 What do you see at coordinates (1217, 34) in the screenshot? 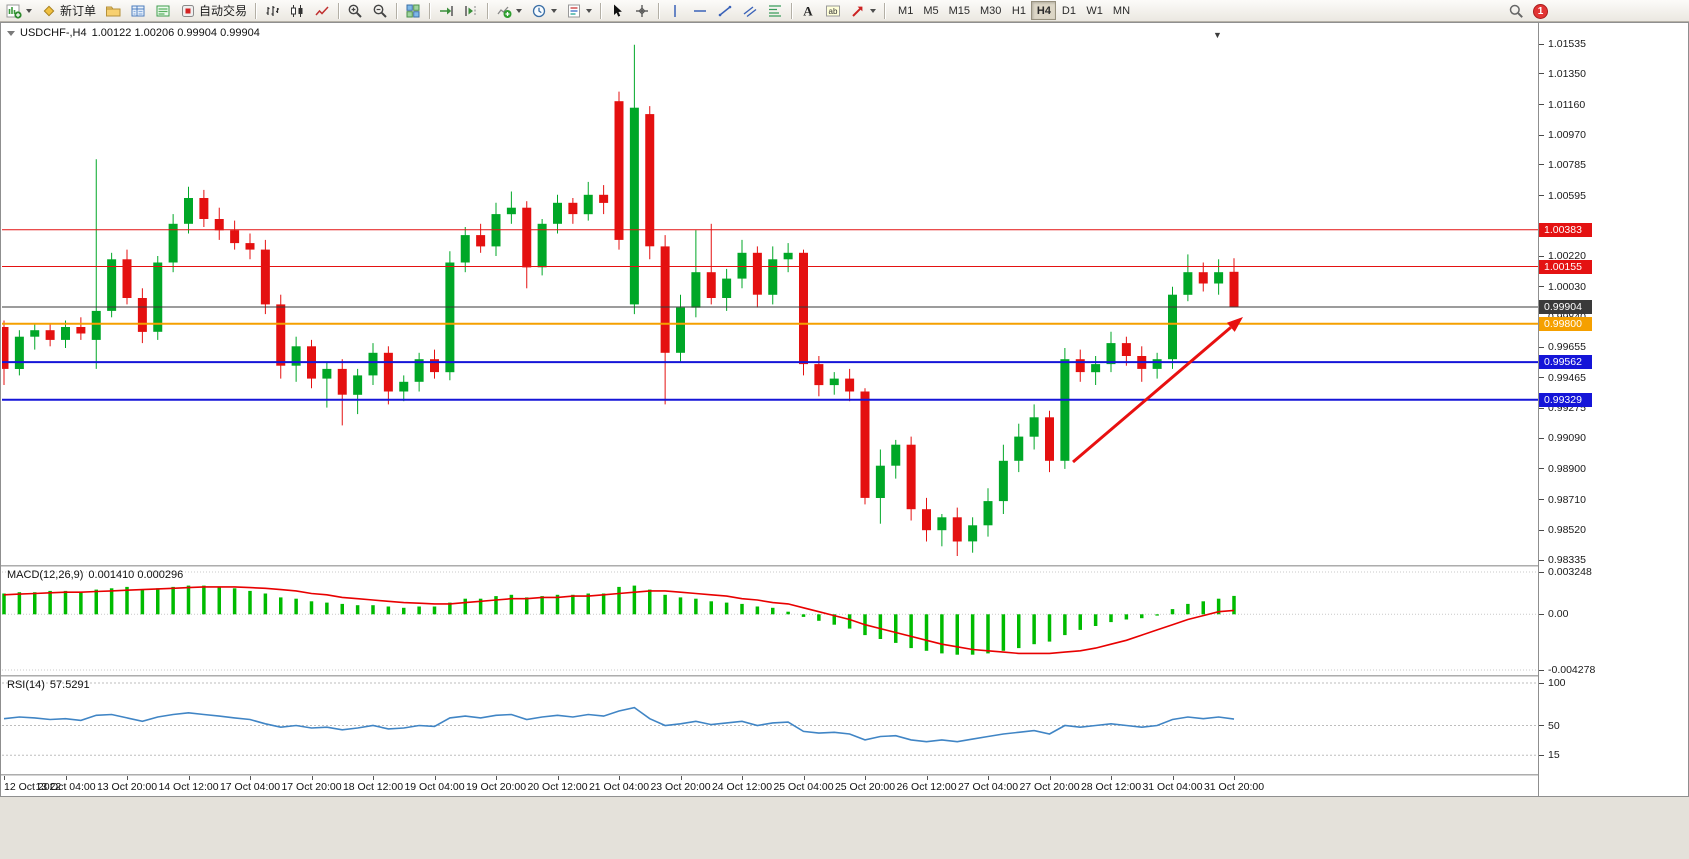
I see `chart-shift-marker` at bounding box center [1217, 34].